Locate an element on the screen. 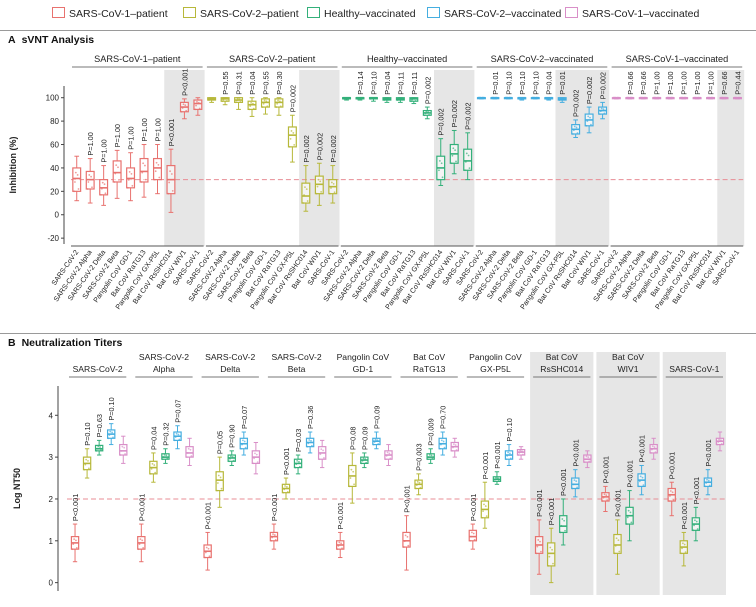 The image size is (756, 607). p-value-label: P=0.10 is located at coordinates (87, 433).